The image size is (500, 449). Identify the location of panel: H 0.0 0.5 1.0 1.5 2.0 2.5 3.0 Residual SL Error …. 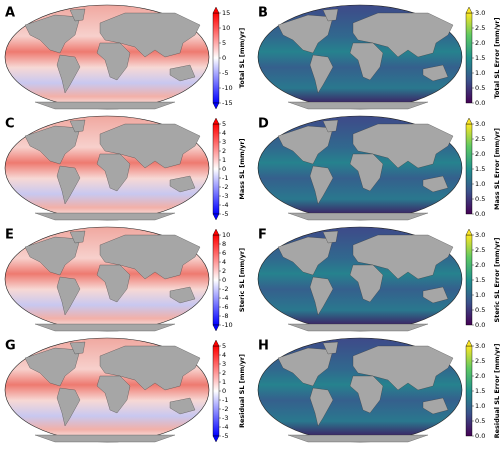
(378, 390).